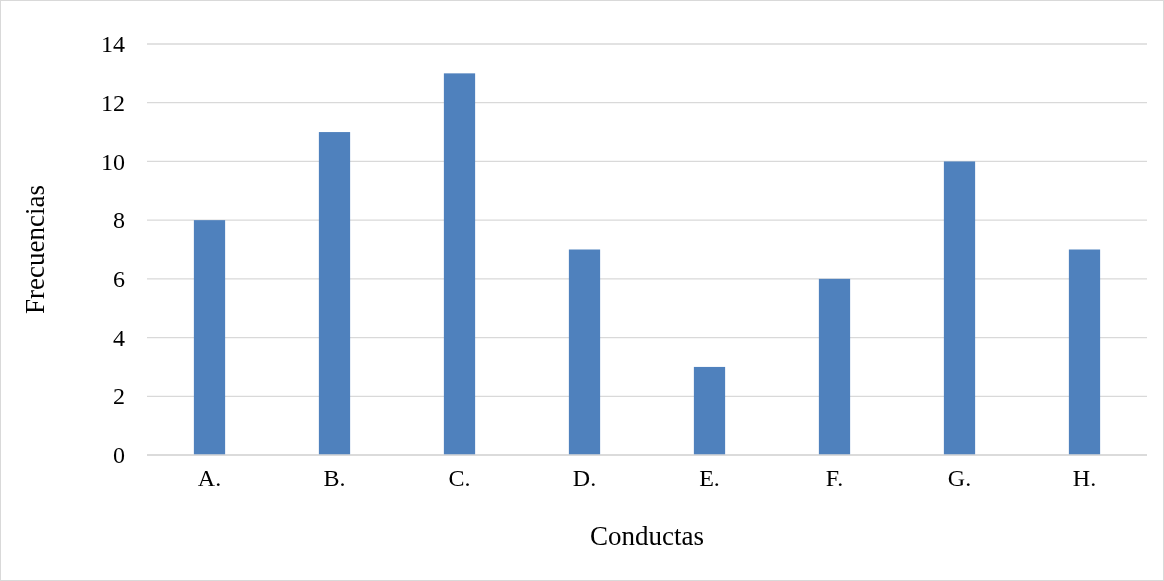  Describe the element at coordinates (113, 44) in the screenshot. I see `y-tick-label: 14` at that location.